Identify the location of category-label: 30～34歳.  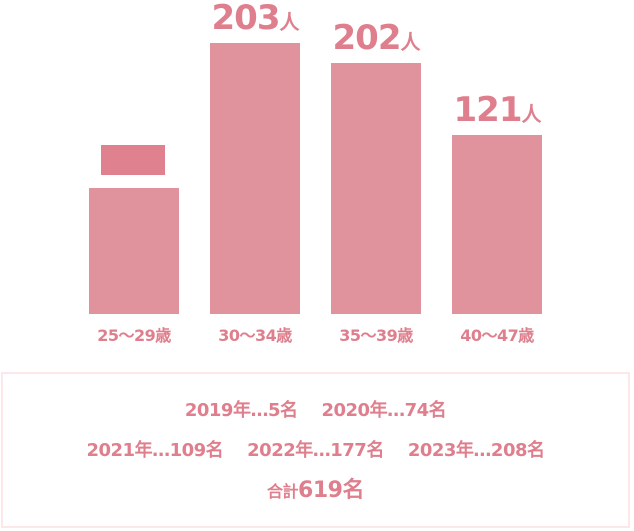
(255, 335).